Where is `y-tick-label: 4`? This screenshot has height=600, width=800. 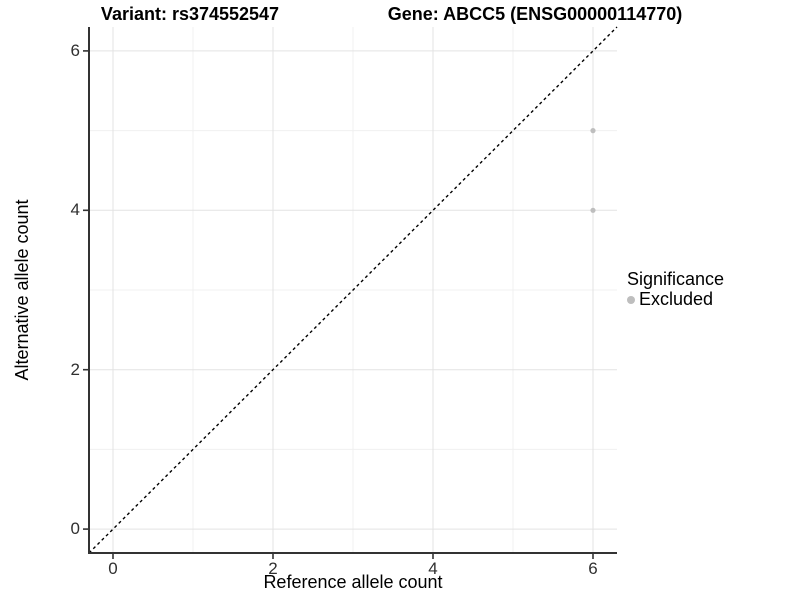 y-tick-label: 4 is located at coordinates (75, 210).